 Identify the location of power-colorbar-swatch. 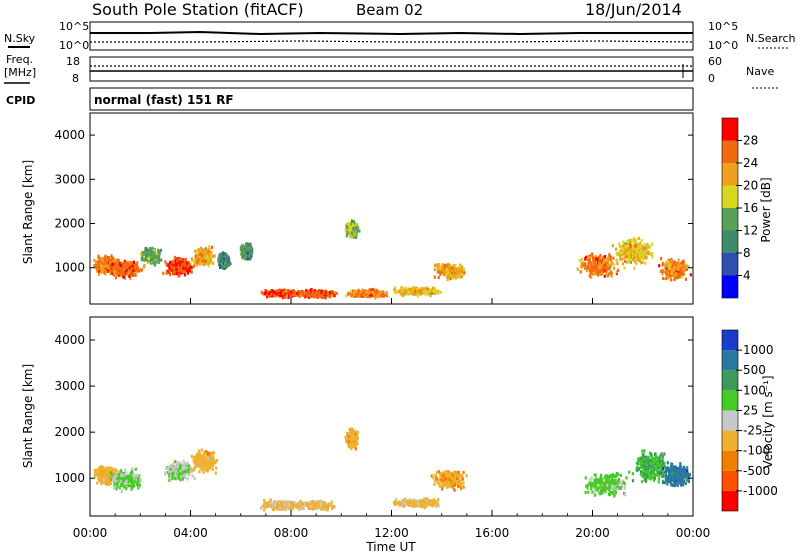
(730, 174).